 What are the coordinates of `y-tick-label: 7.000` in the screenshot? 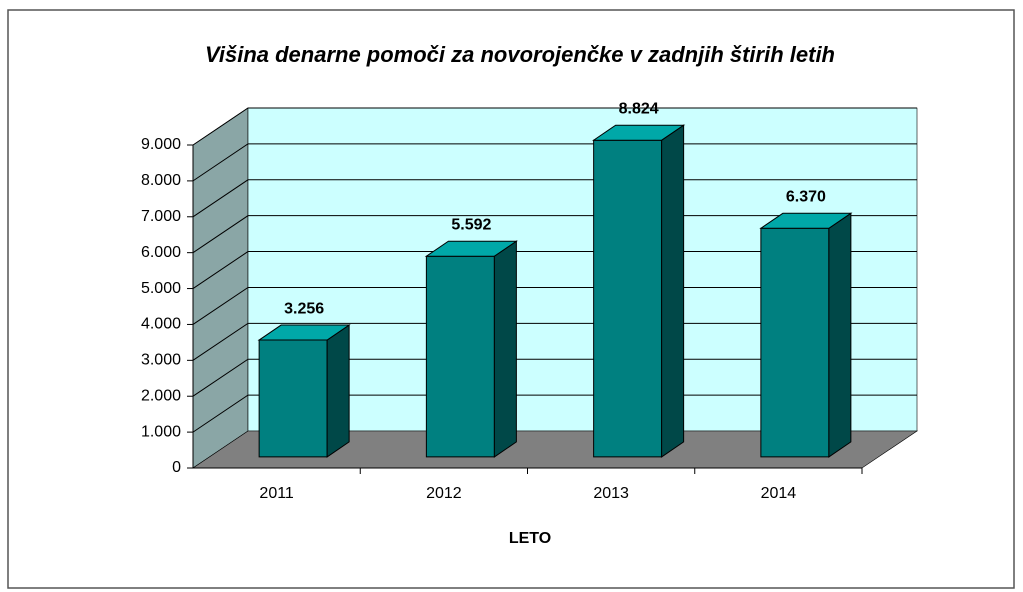 It's located at (161, 216).